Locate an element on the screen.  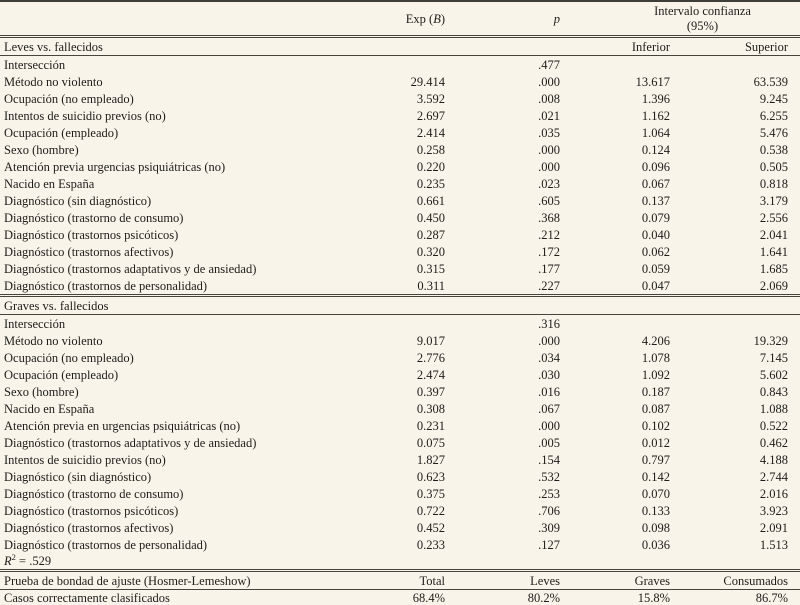
cell-p: .021 is located at coordinates (549, 115).